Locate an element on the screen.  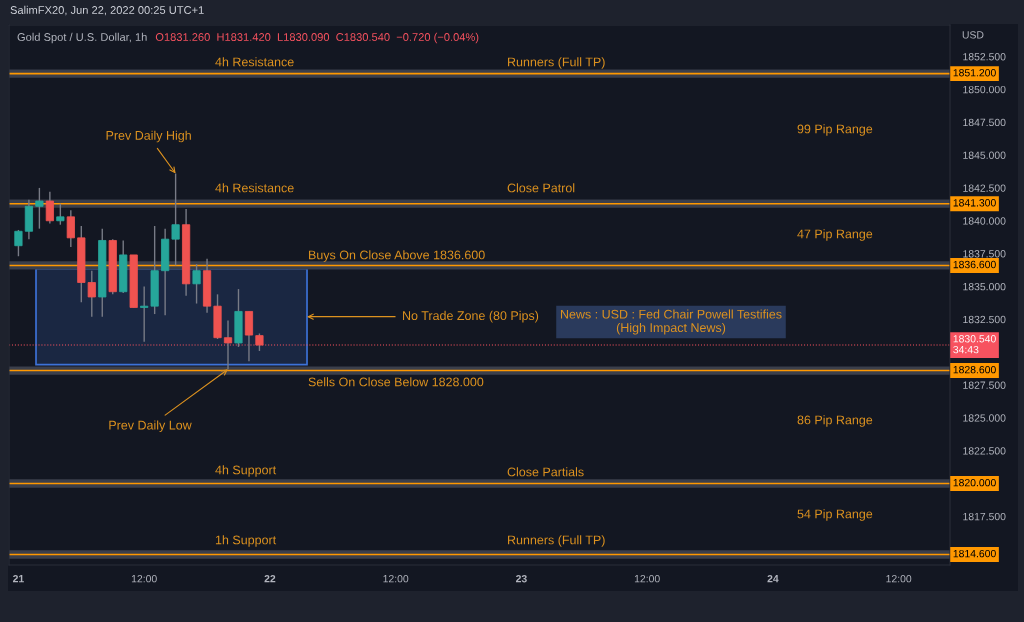
y-tick-label: 1827.500 is located at coordinates (984, 385).